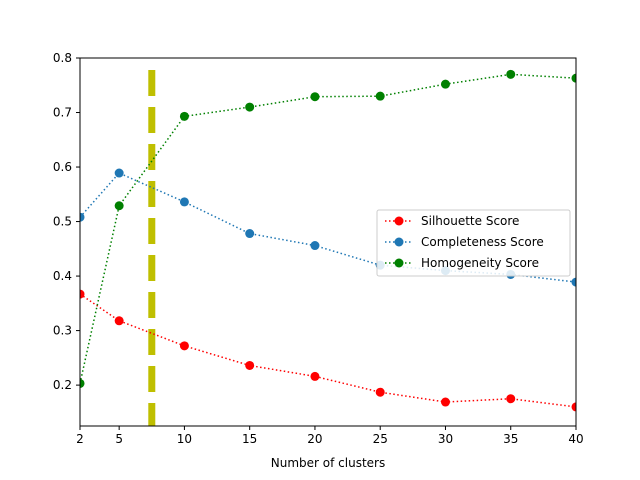 This screenshot has width=640, height=480. I want to click on x-tick-label: 20, so click(314, 439).